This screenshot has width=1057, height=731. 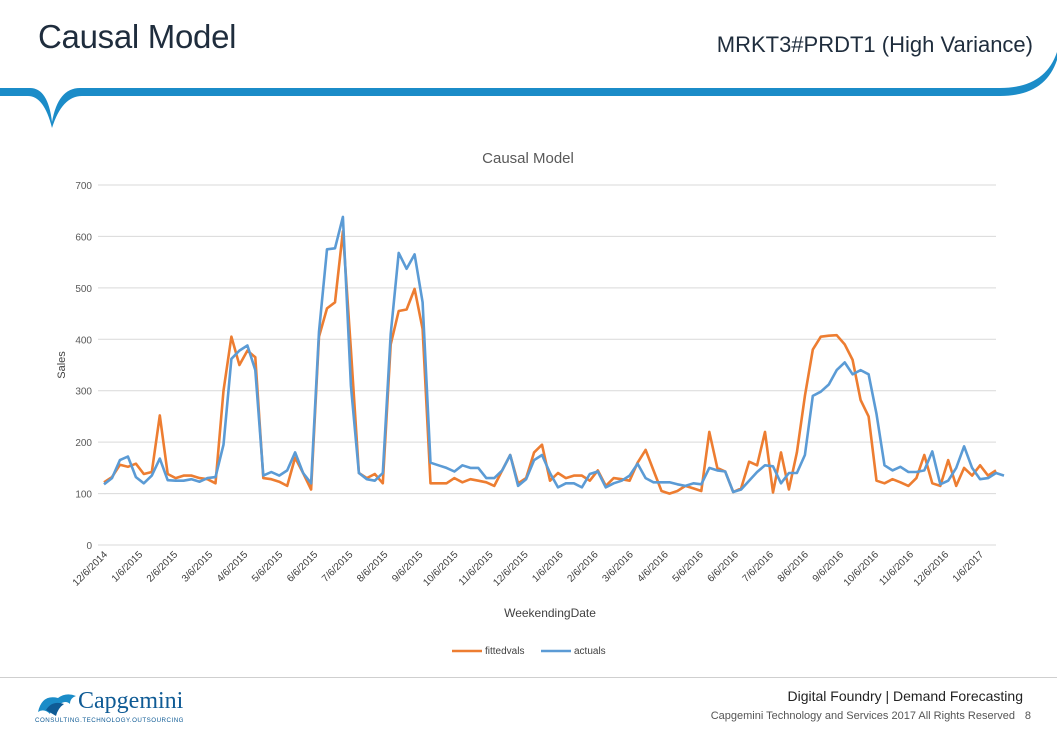 I want to click on x-tick-label: 9/6/2015, so click(x=408, y=567).